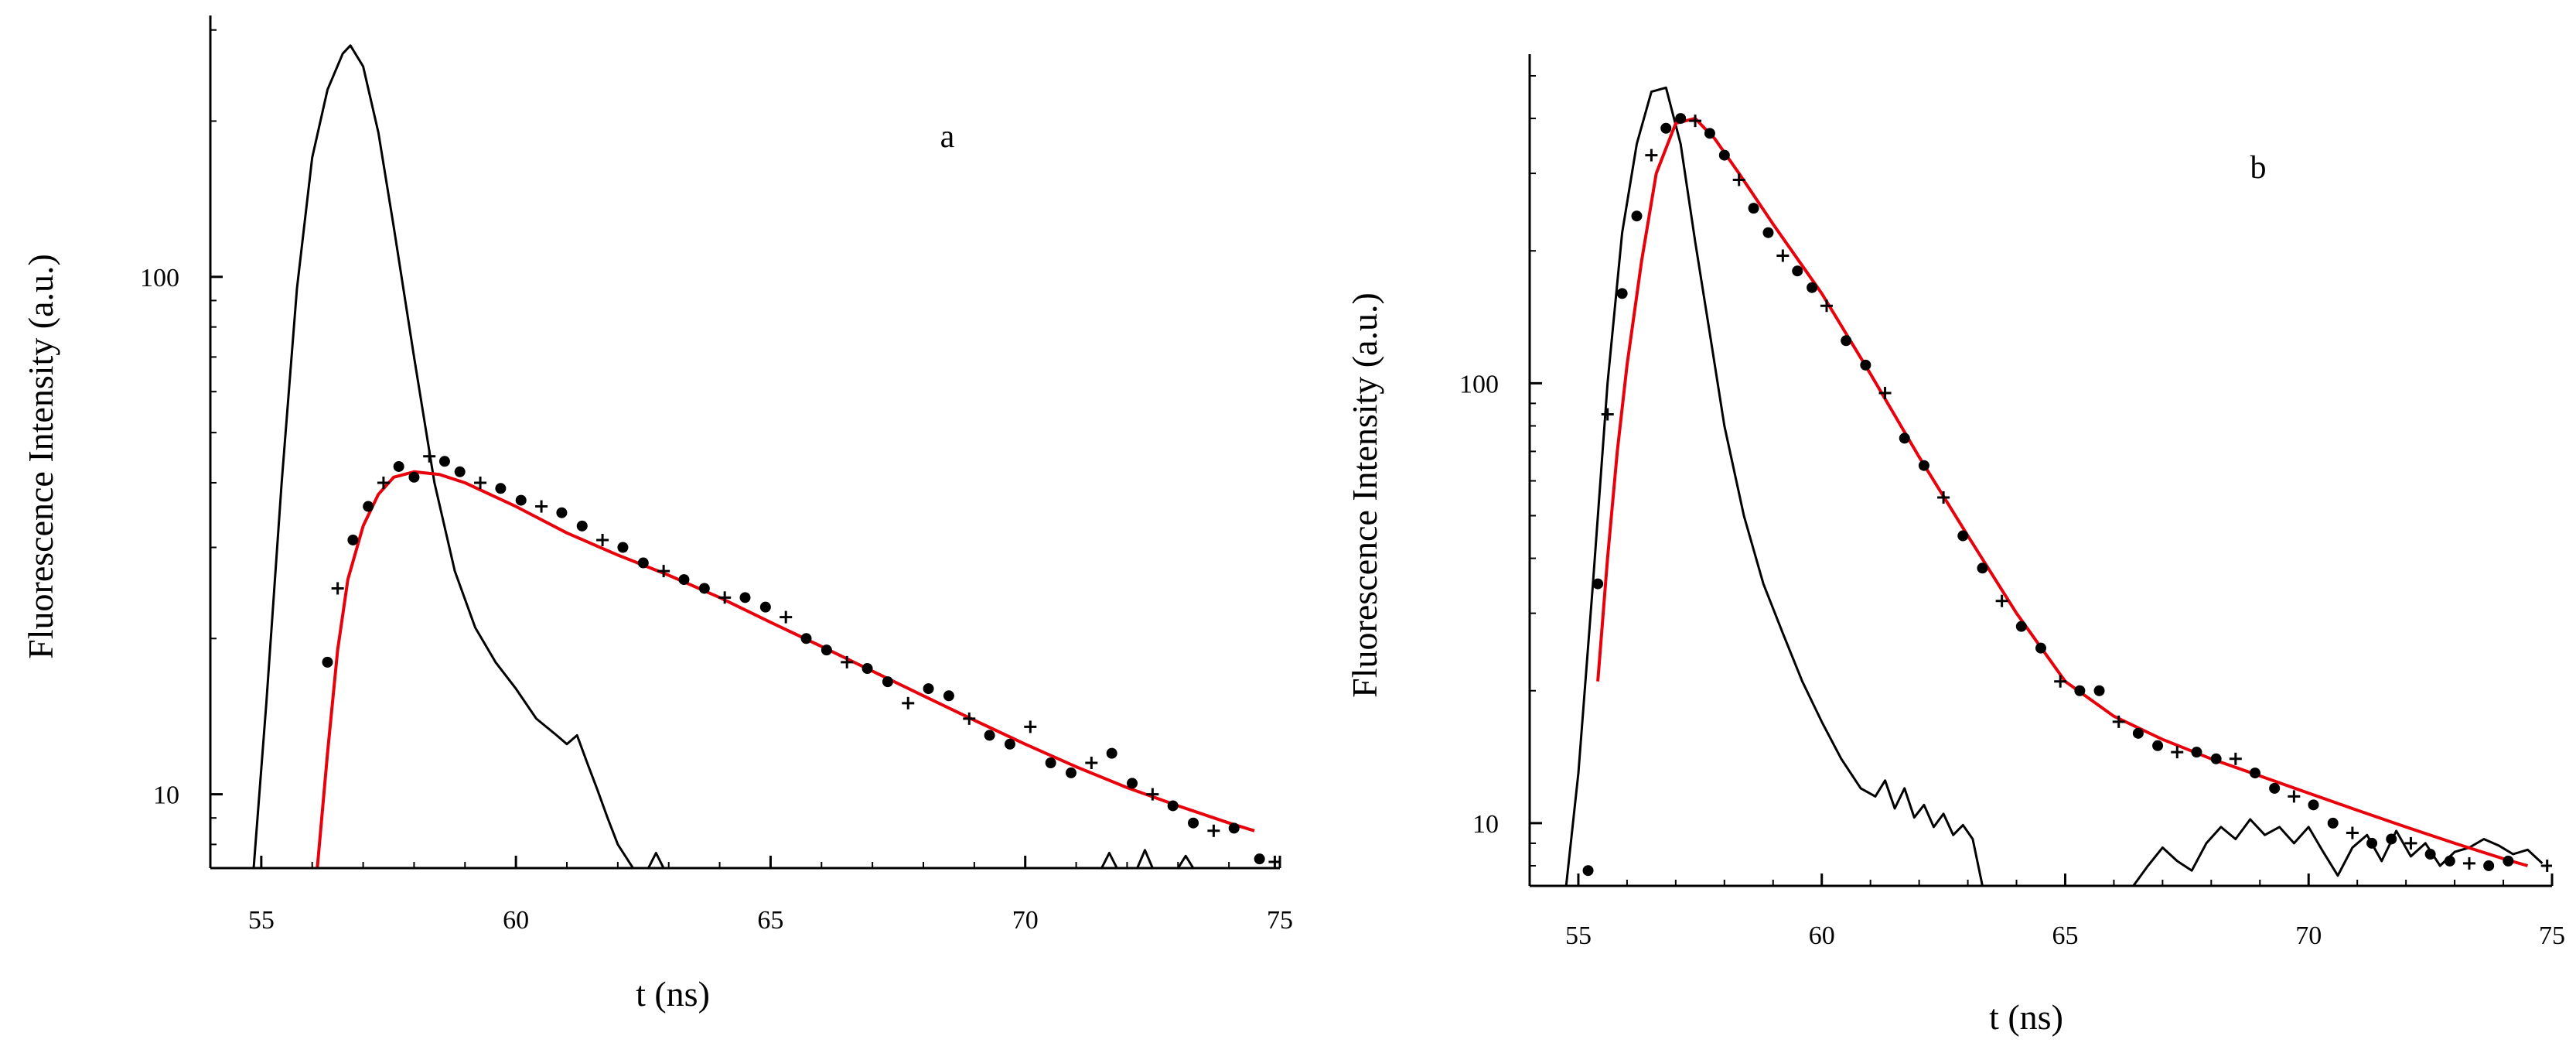 The image size is (2576, 1053). I want to click on panel-a-y-tick-label: 100, so click(160, 278).